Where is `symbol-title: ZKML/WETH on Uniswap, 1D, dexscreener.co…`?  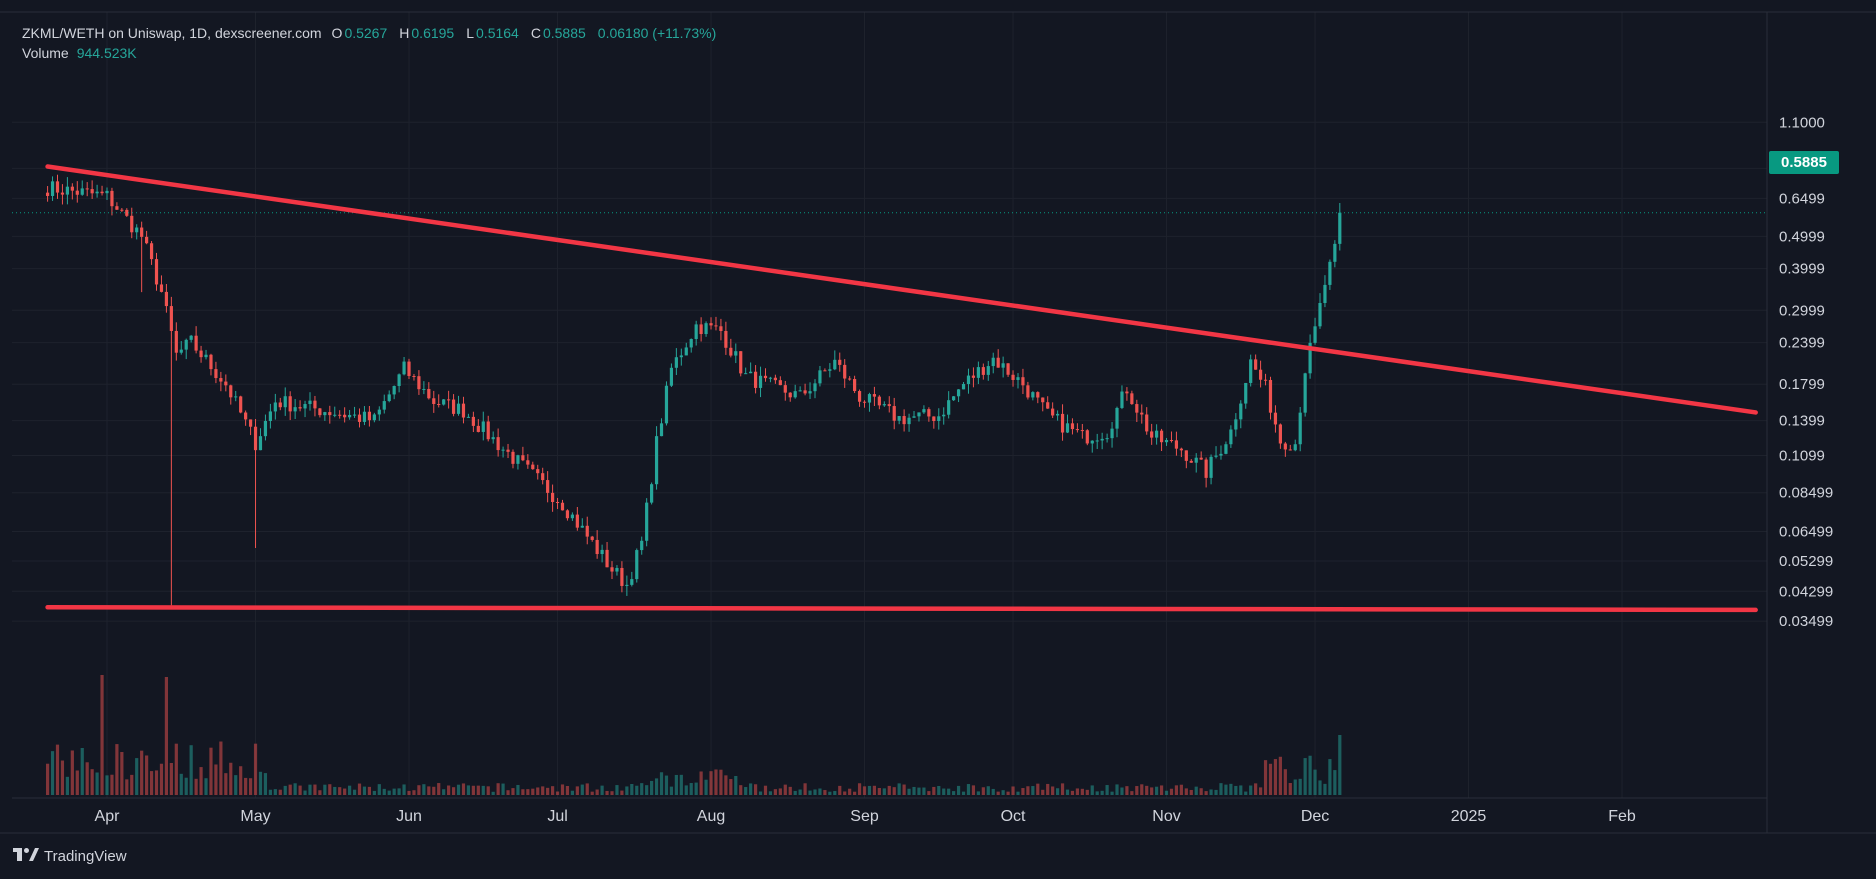
symbol-title: ZKML/WETH on Uniswap, 1D, dexscreener.co… is located at coordinates (172, 33).